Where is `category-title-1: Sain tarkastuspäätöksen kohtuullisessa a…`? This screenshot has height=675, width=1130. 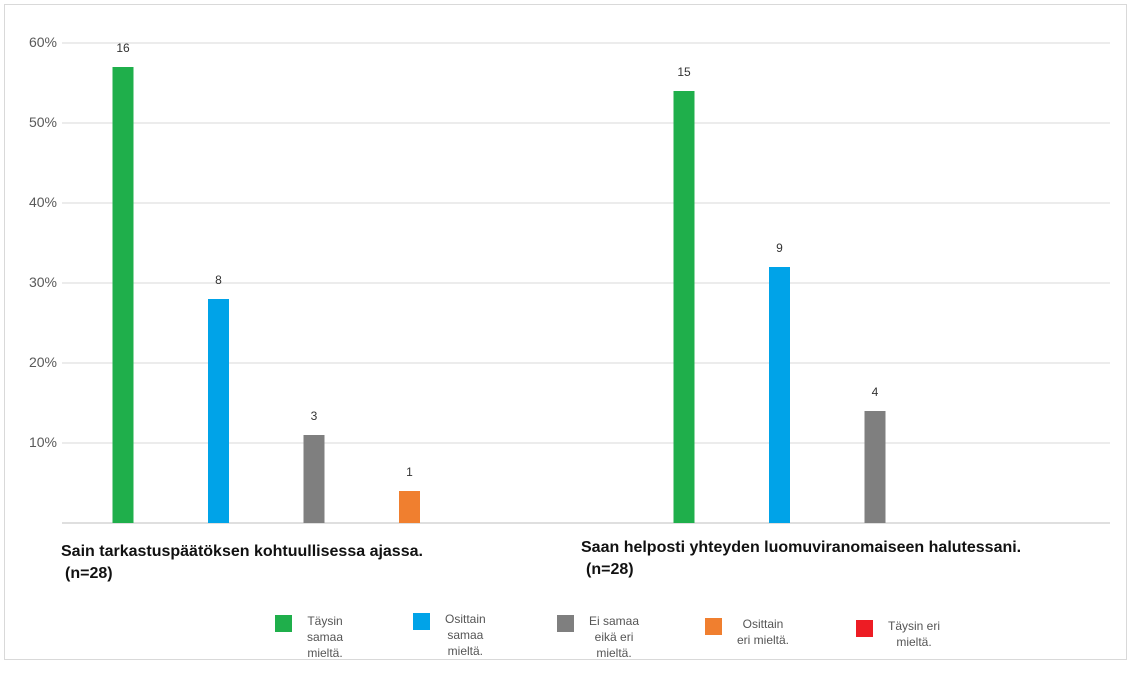 category-title-1: Sain tarkastuspäätöksen kohtuullisessa a… is located at coordinates (242, 551).